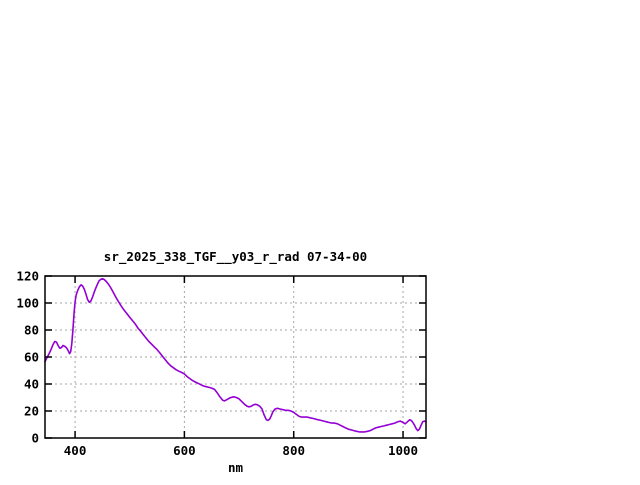  I want to click on x-tick-label: 600, so click(184, 450).